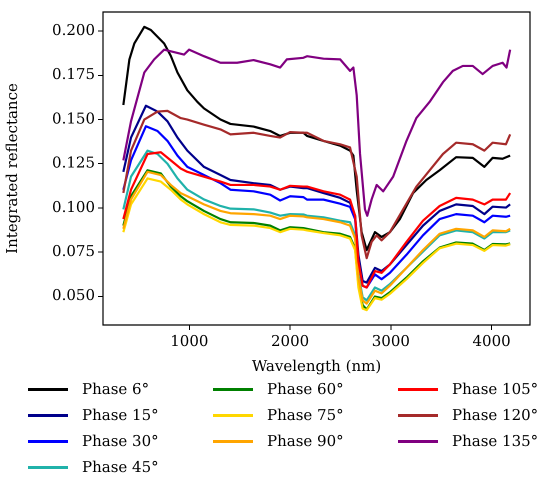 This screenshot has height=491, width=555. I want to click on x-tick-label: 3000, so click(391, 341).